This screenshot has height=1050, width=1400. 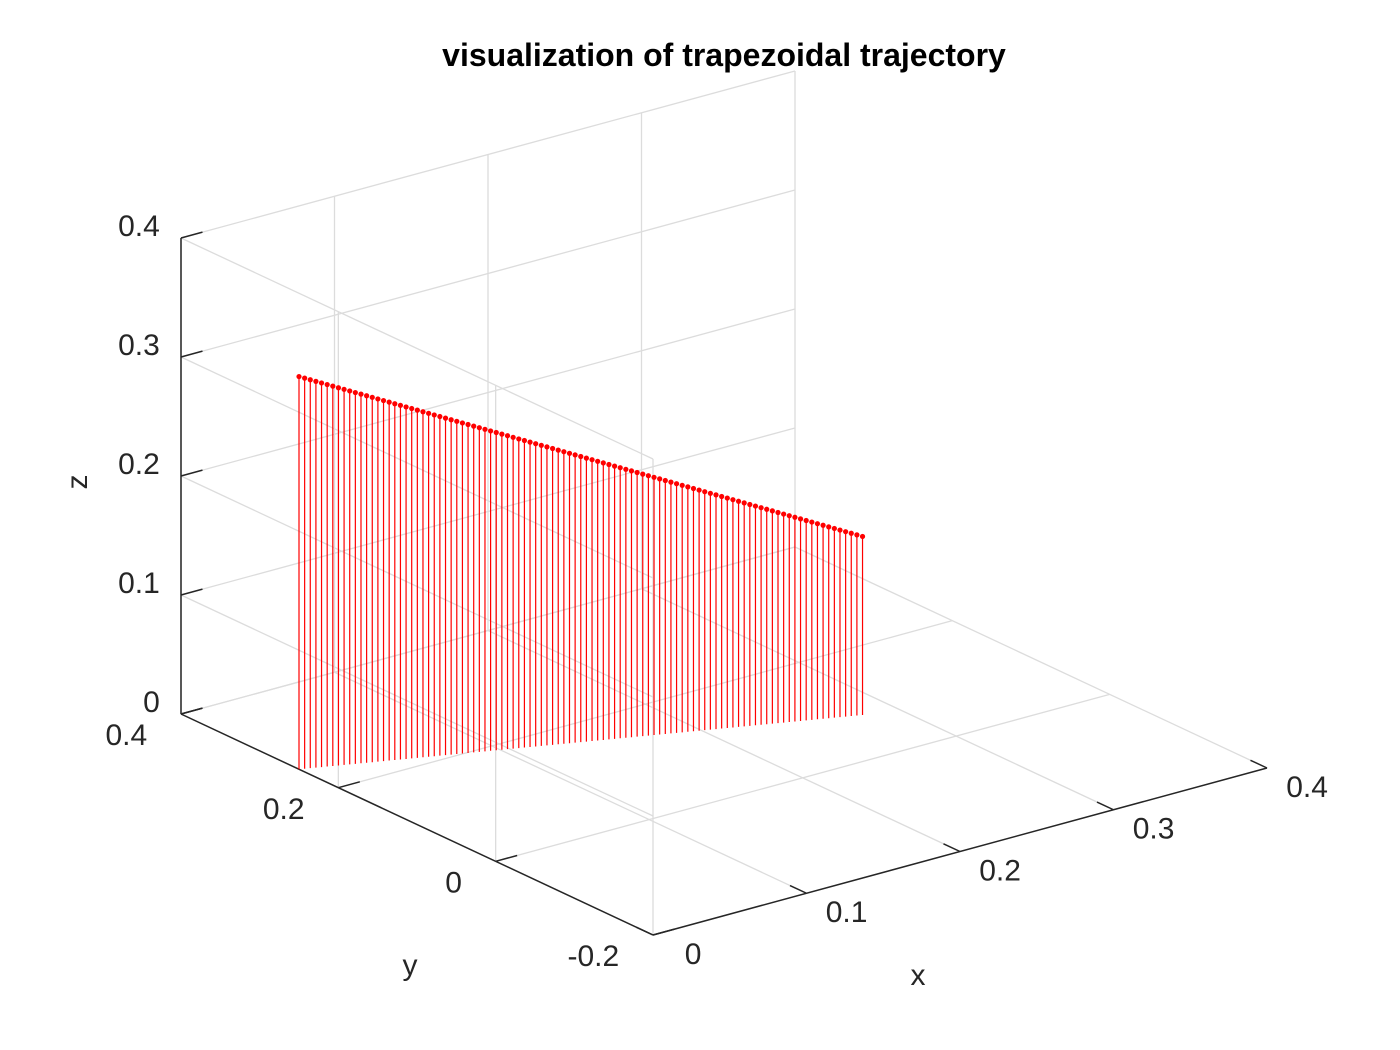 I want to click on z-tick-label: 0.2, so click(x=139, y=464).